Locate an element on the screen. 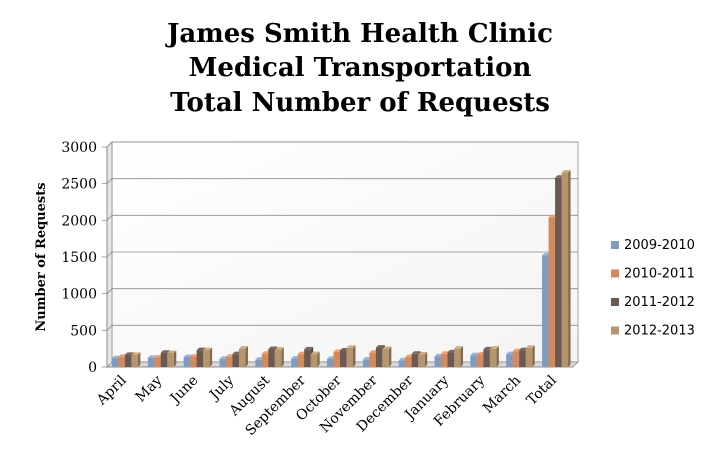 The width and height of the screenshot is (720, 460). legend: 2009-2010 2010-2011 2011-2012 2012-2013 is located at coordinates (653, 288).